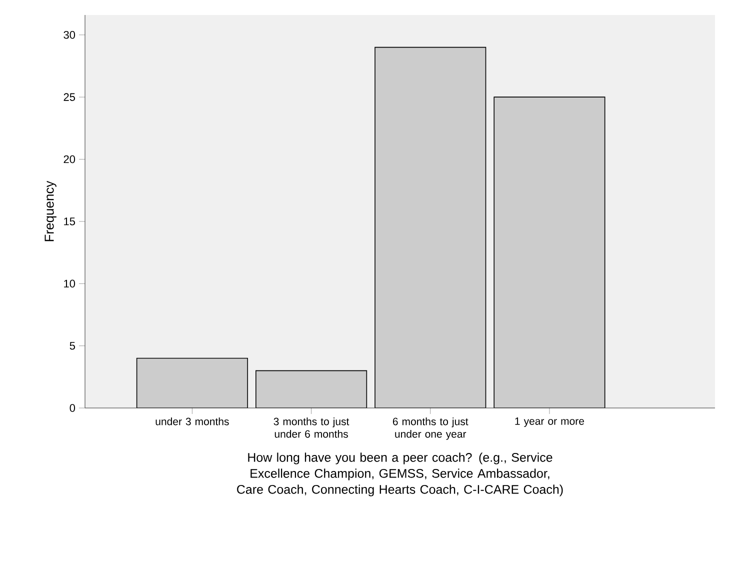 The image size is (730, 574). Describe the element at coordinates (73, 346) in the screenshot. I see `y-tick-label: 5` at that location.